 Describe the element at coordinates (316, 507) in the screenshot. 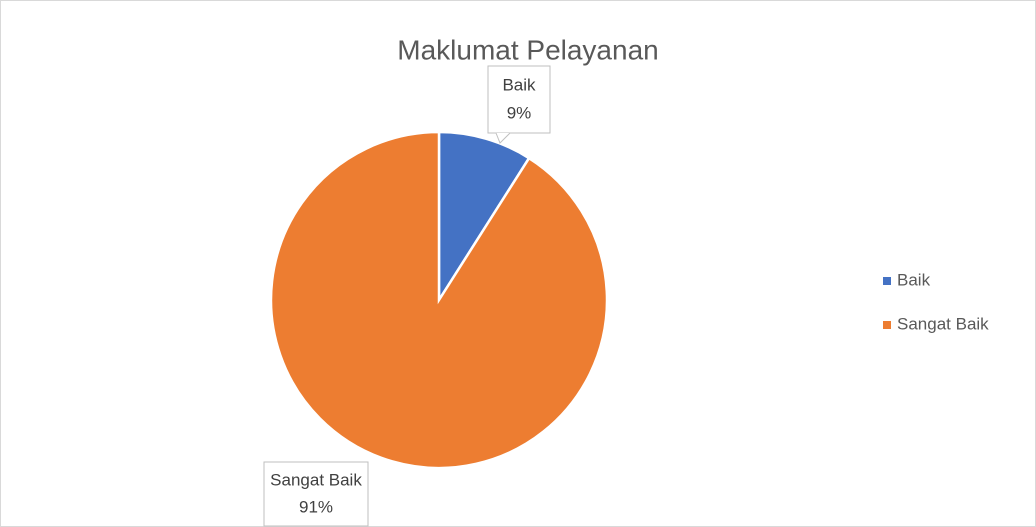

I see `data-label-value: 91%` at that location.